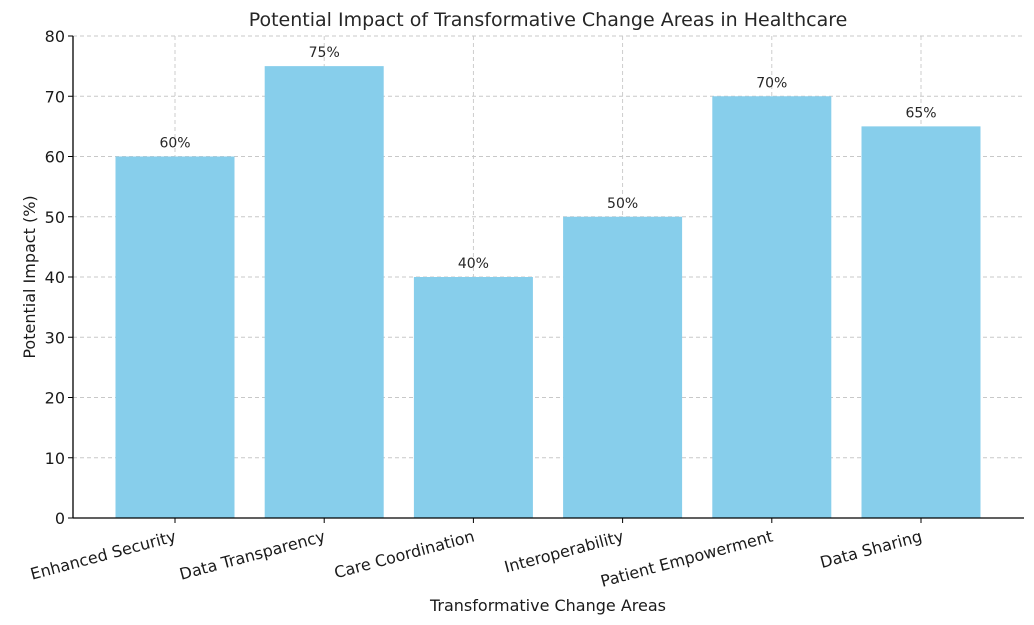 The image size is (1034, 625). I want to click on bar-value-label: 75%, so click(324, 53).